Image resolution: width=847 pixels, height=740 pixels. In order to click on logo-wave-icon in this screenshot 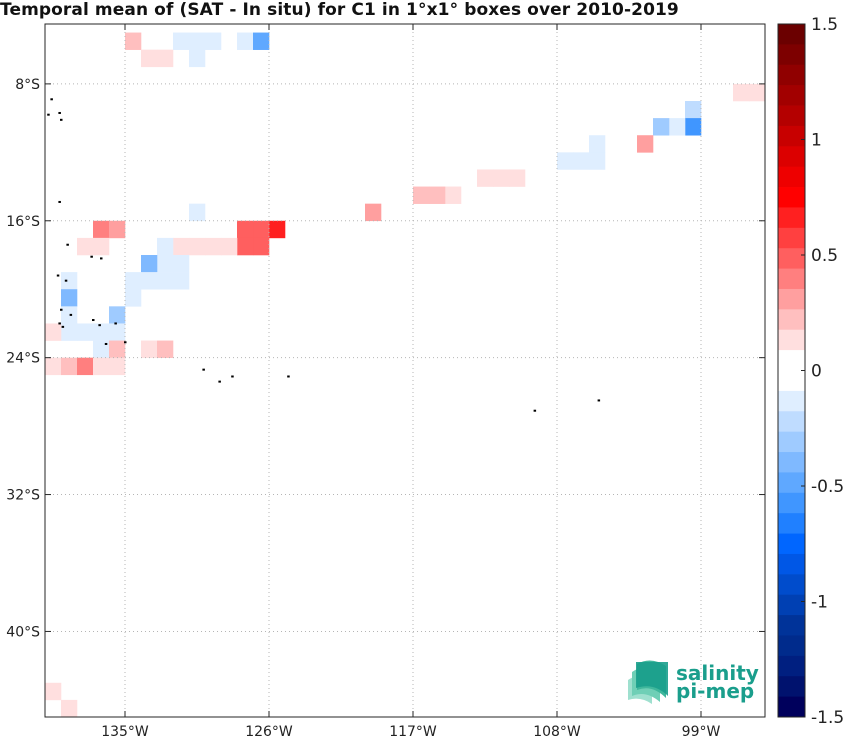, I will do `click(648, 682)`.